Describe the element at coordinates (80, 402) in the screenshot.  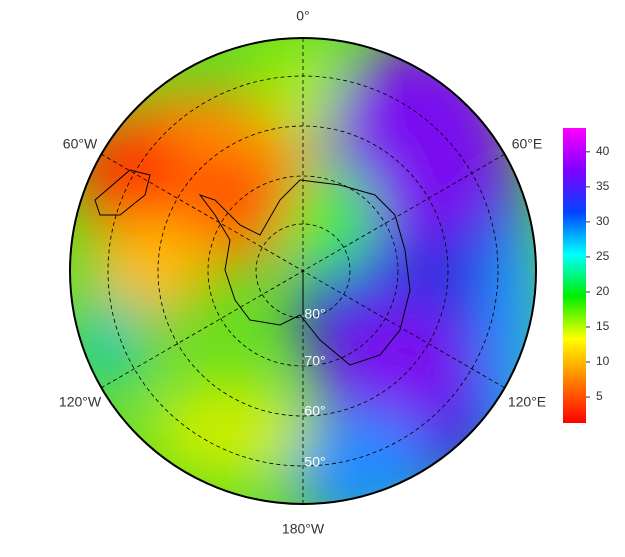
I see `lon-label: 120°W` at that location.